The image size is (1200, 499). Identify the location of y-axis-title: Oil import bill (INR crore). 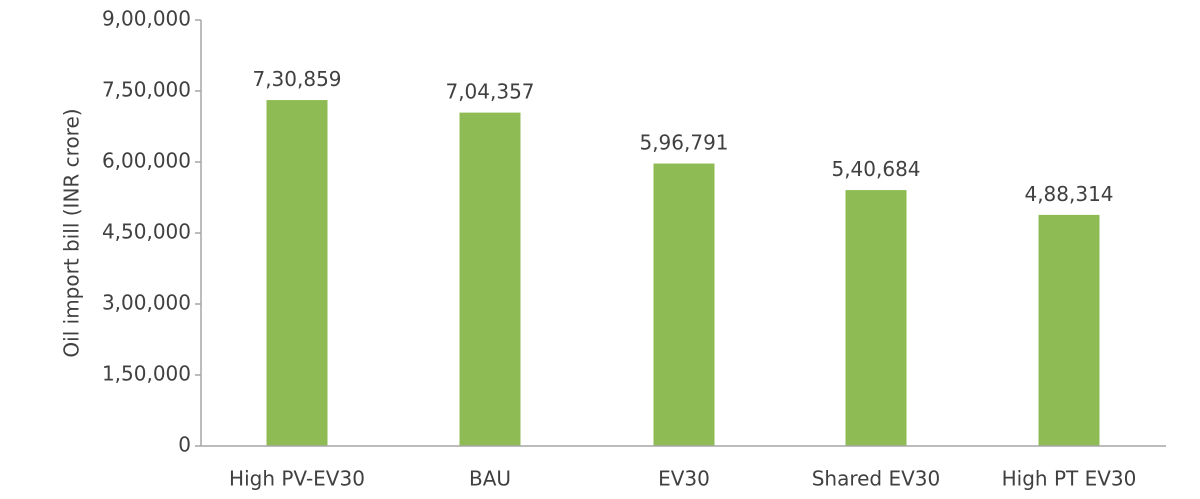
(72, 232).